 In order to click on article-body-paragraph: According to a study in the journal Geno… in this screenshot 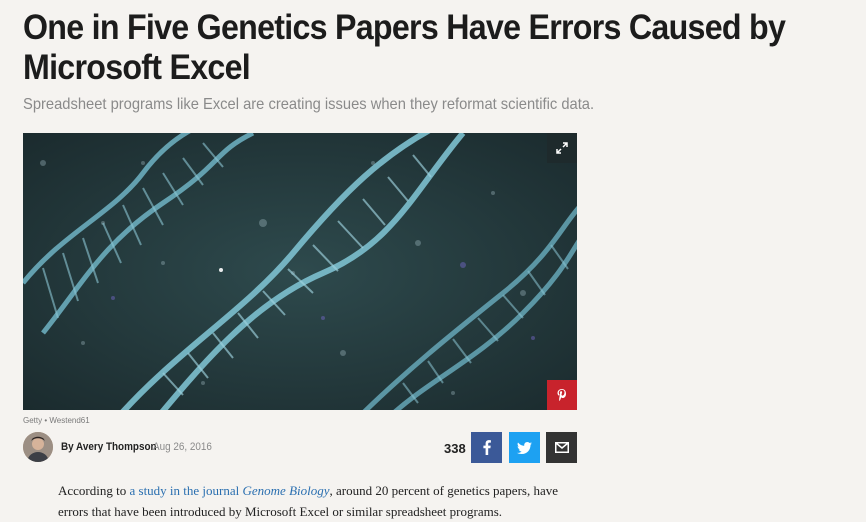, I will do `click(318, 501)`.